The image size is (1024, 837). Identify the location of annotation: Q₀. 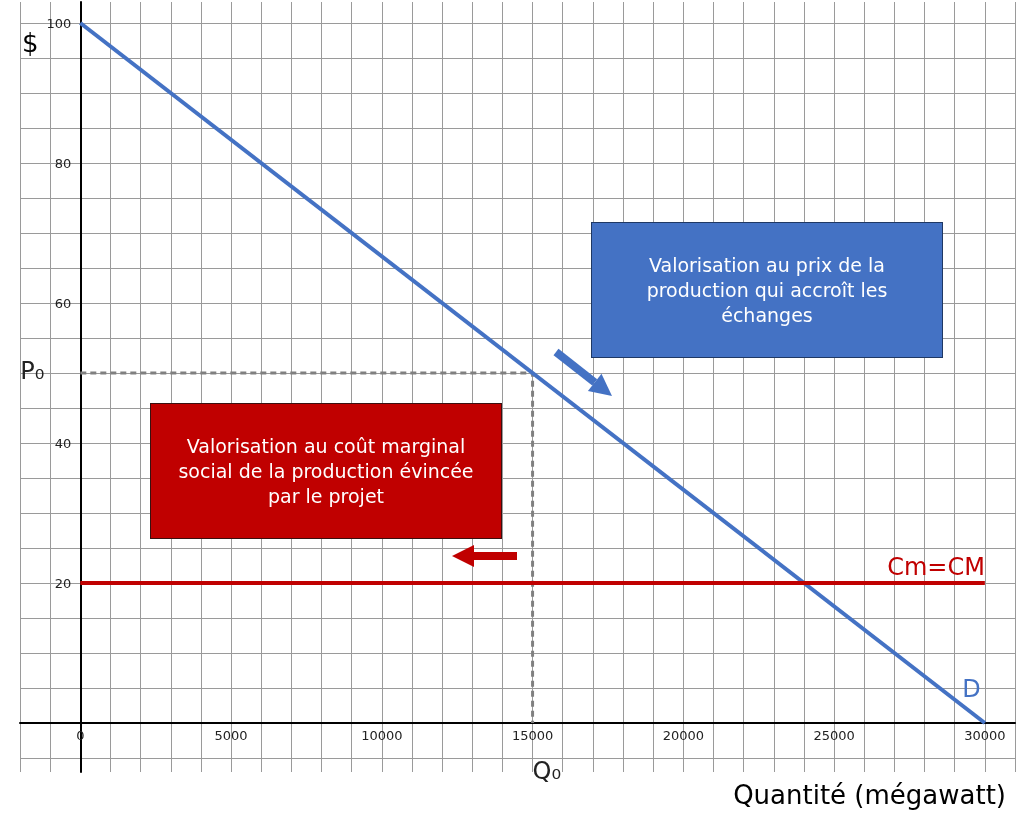
(547, 771).